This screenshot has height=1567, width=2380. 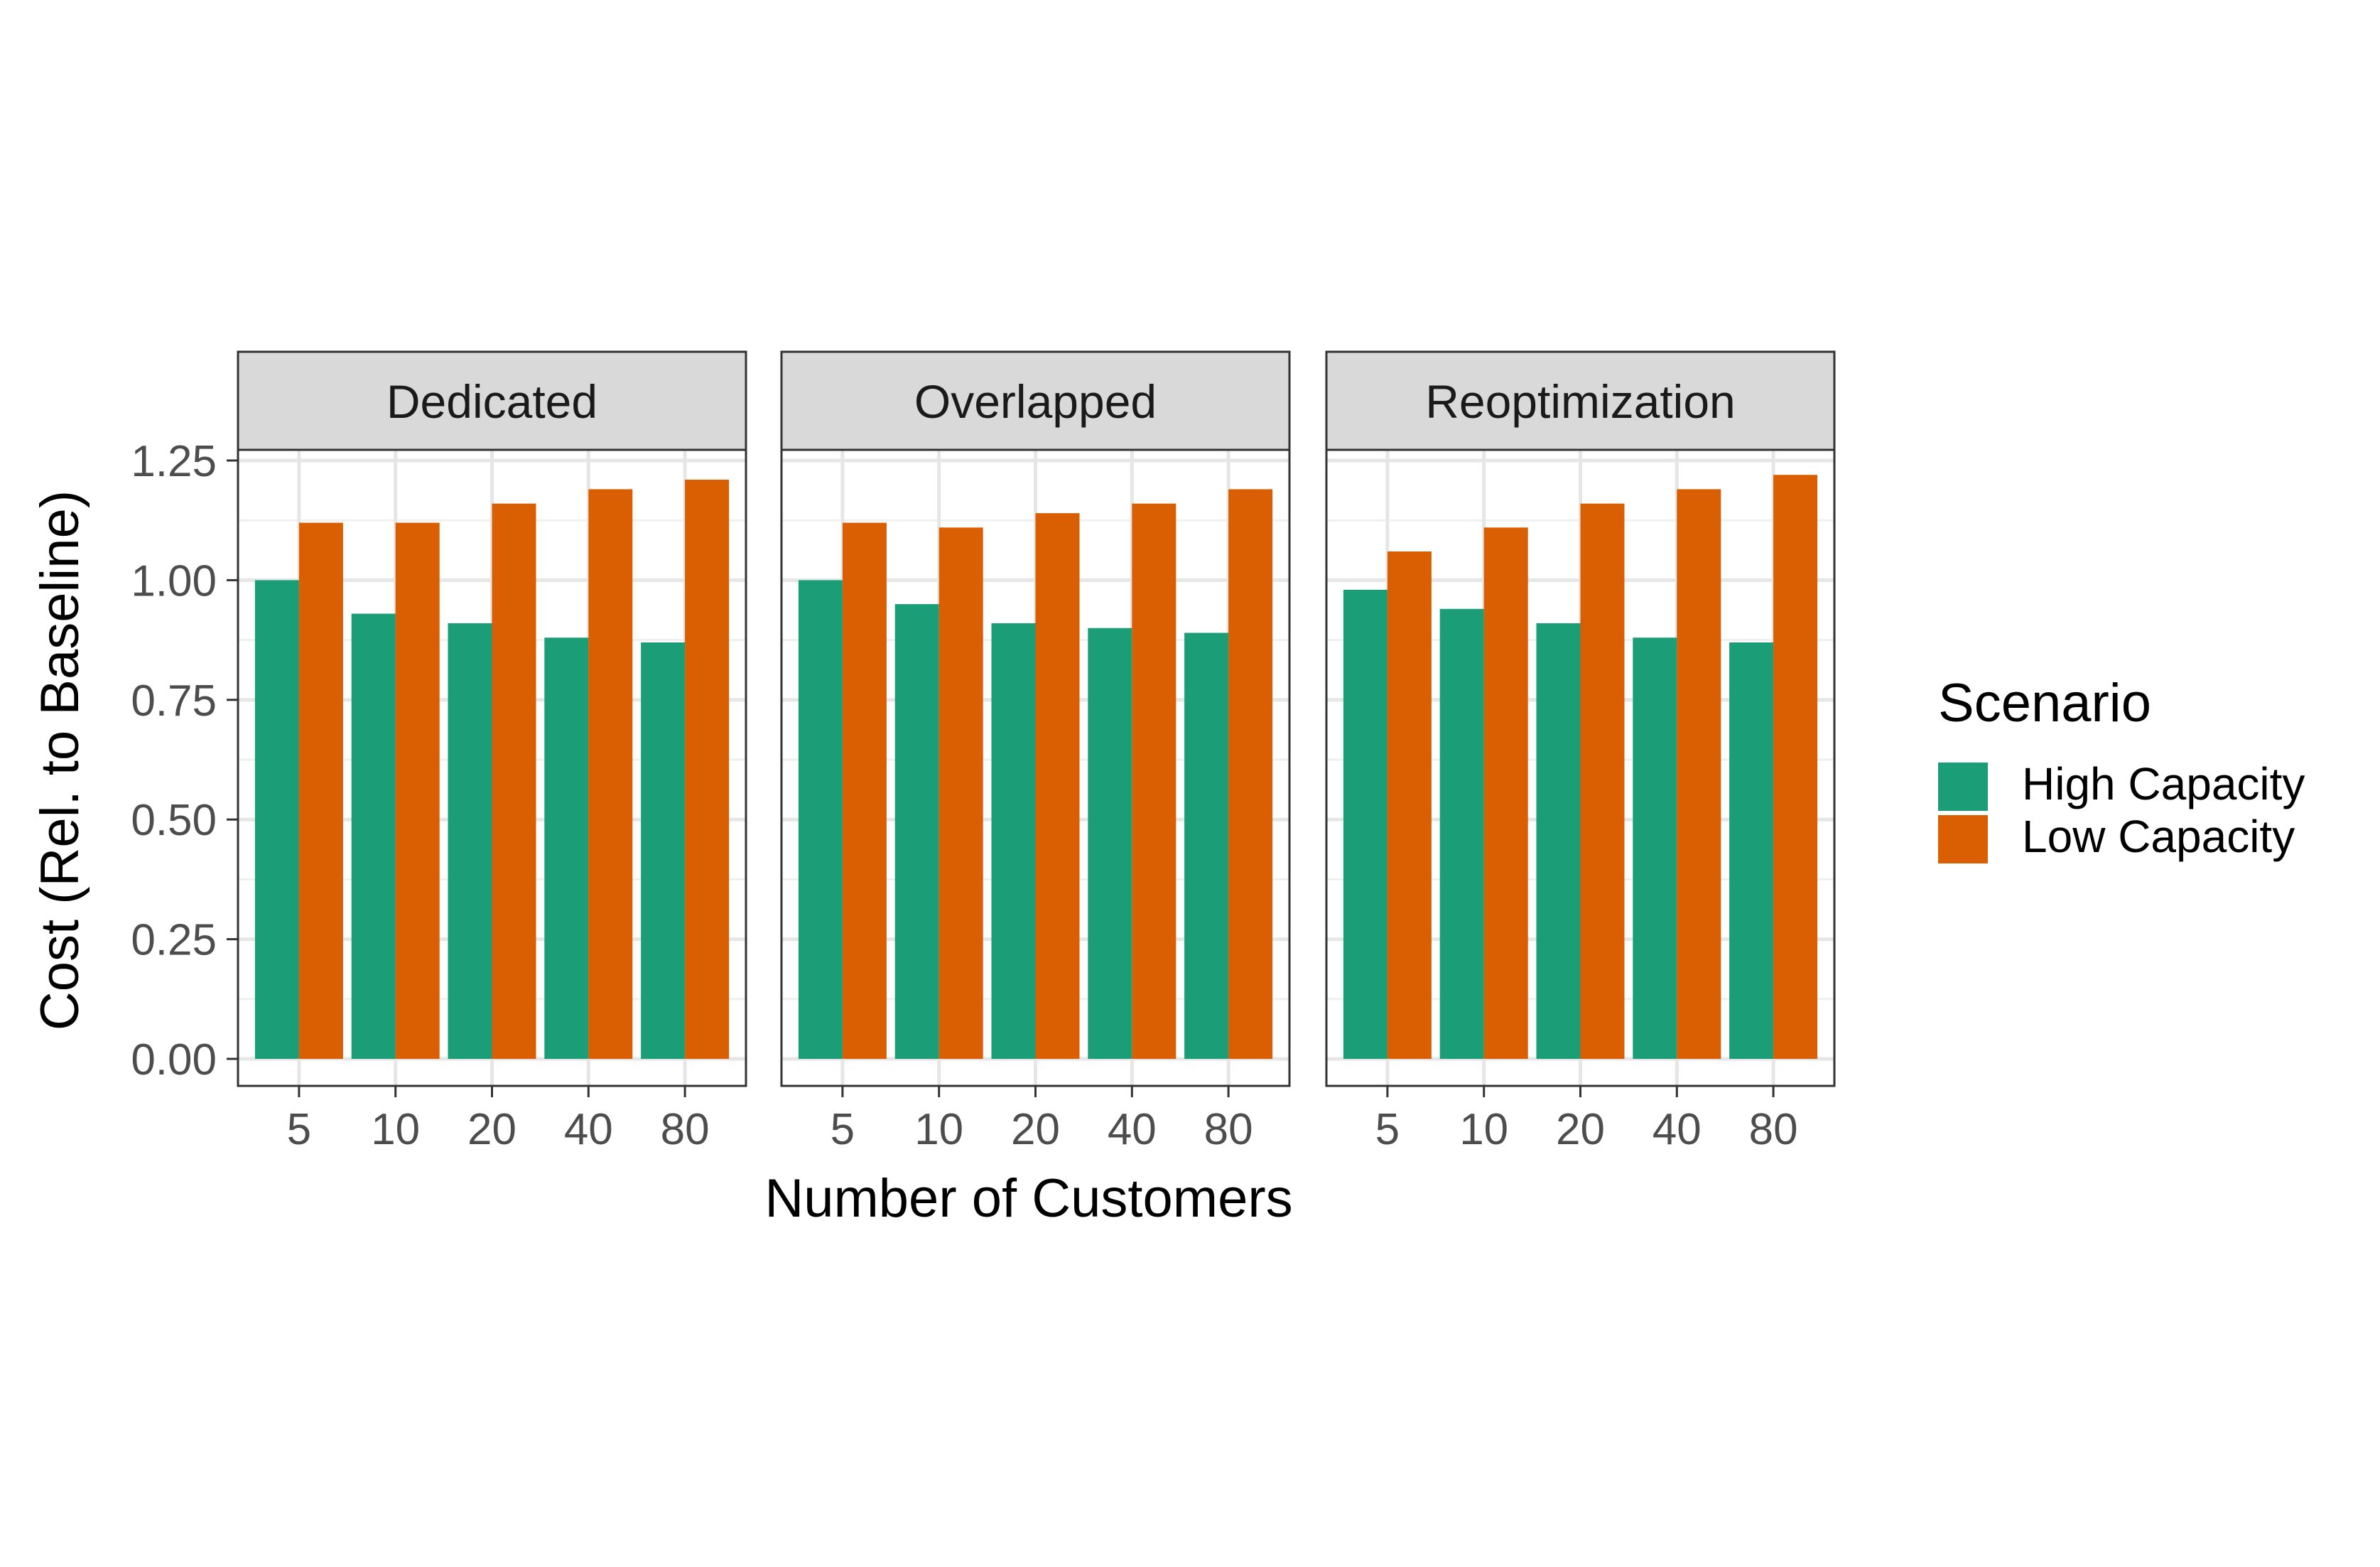 What do you see at coordinates (2164, 783) in the screenshot?
I see `legend-label: High Capacity` at bounding box center [2164, 783].